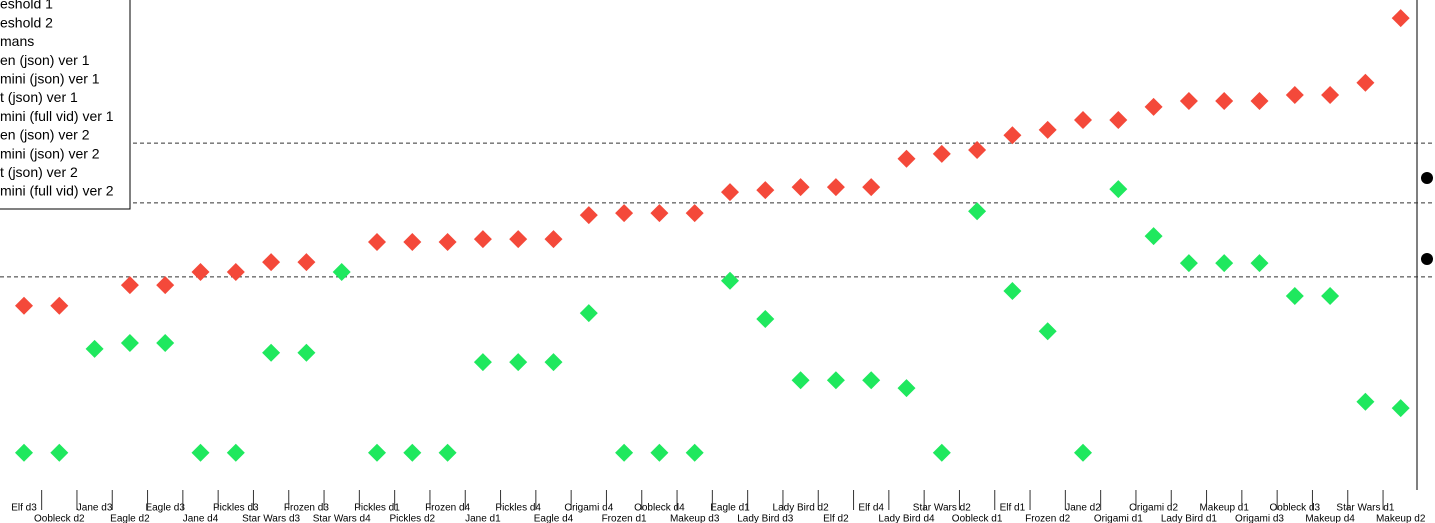 The width and height of the screenshot is (1435, 523). I want to click on legend-label: en (json) ver 1, so click(45, 60).